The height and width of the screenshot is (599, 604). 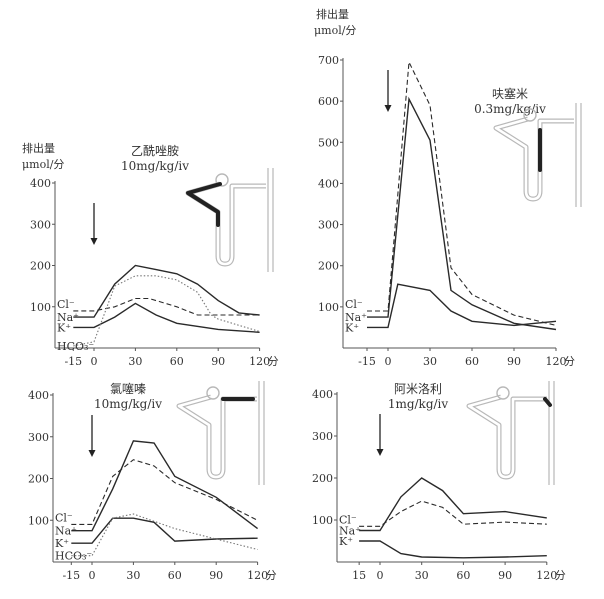 What do you see at coordinates (155, 151) in the screenshot?
I see `drug-name: 乙酰唑胺` at bounding box center [155, 151].